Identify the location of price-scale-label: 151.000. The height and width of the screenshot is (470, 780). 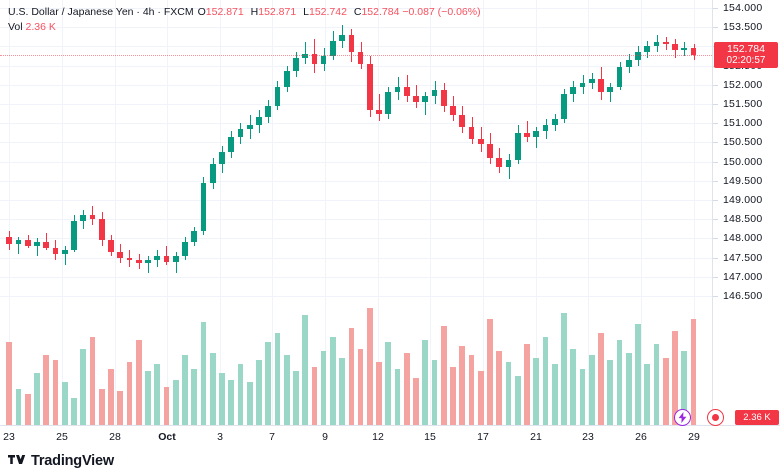
(743, 123).